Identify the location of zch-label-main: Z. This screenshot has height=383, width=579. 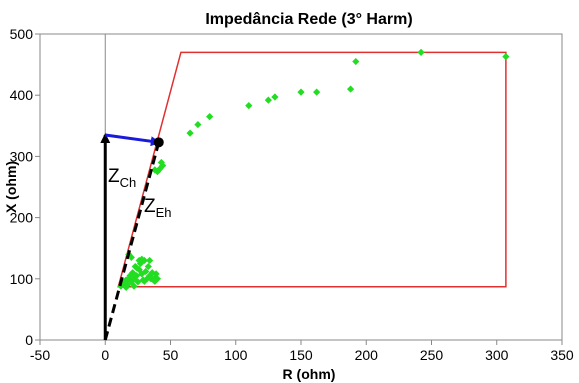
(114, 176).